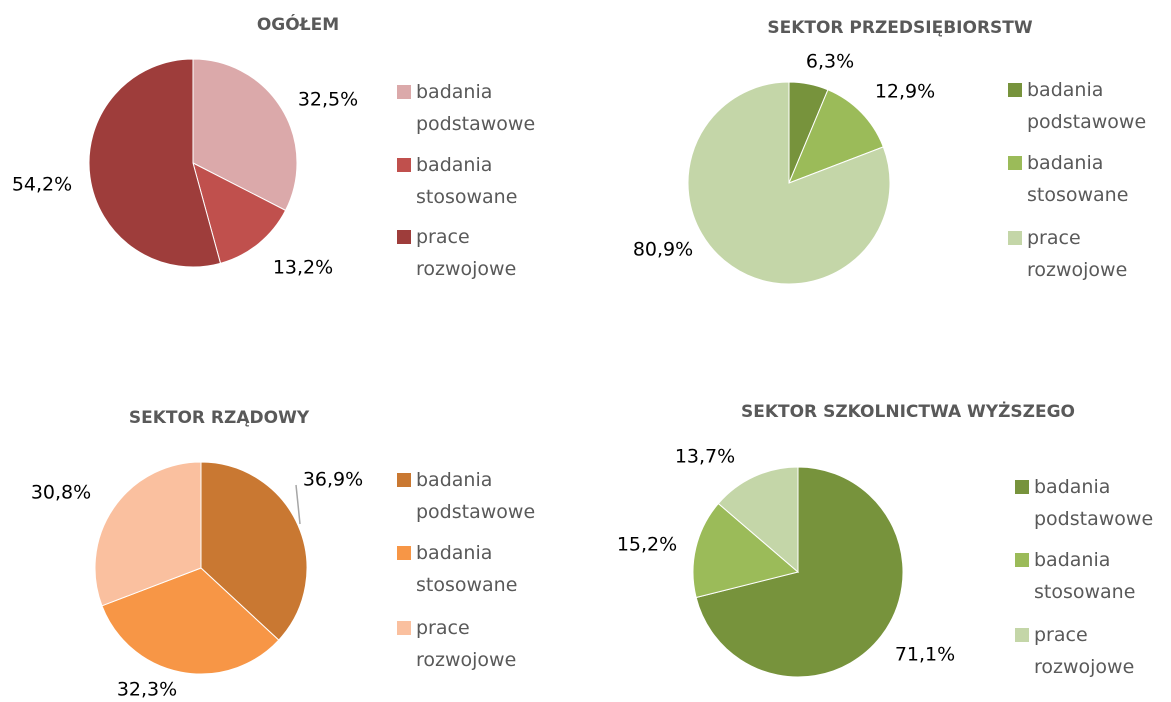 The image size is (1171, 702). What do you see at coordinates (908, 411) in the screenshot?
I see `chart-title: SEKTOR SZKOLNICTWA WYŻSZEGO` at bounding box center [908, 411].